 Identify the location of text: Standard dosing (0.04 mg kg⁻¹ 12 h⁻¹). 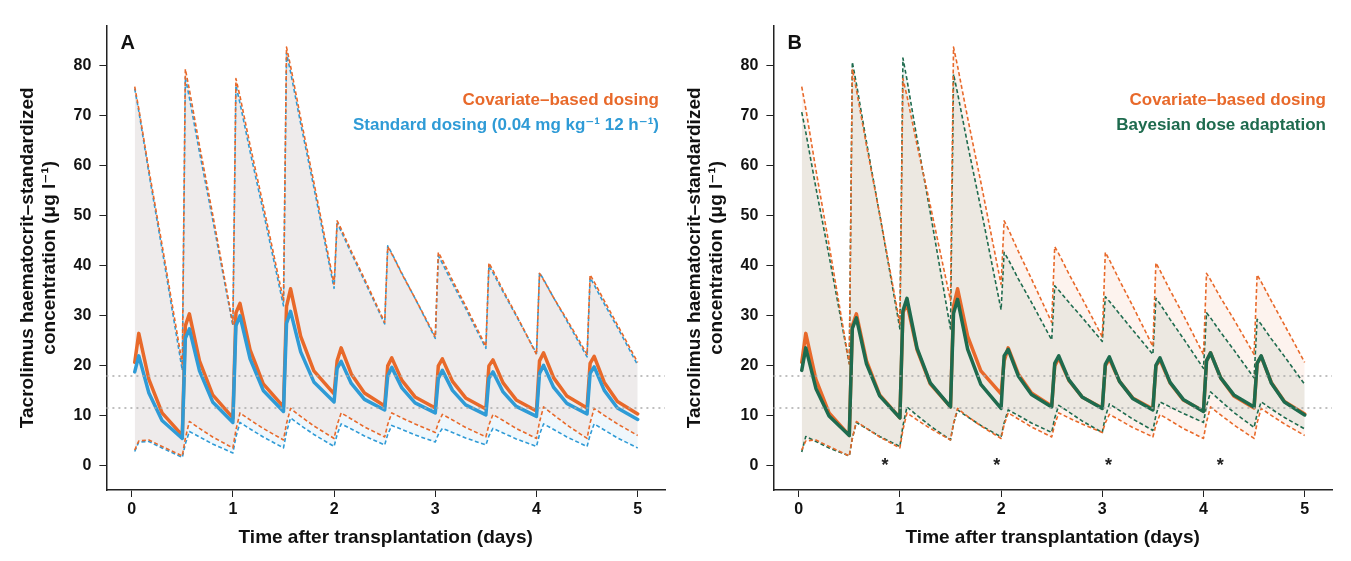
(505, 125).